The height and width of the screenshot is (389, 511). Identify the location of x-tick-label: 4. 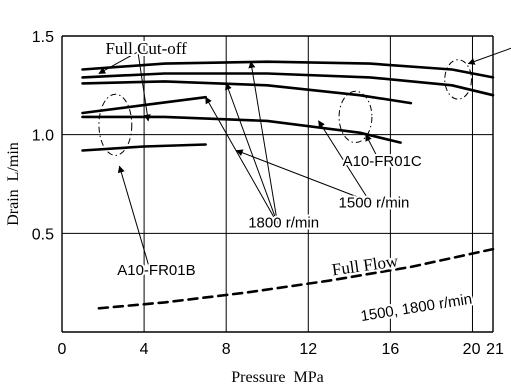
(144, 349).